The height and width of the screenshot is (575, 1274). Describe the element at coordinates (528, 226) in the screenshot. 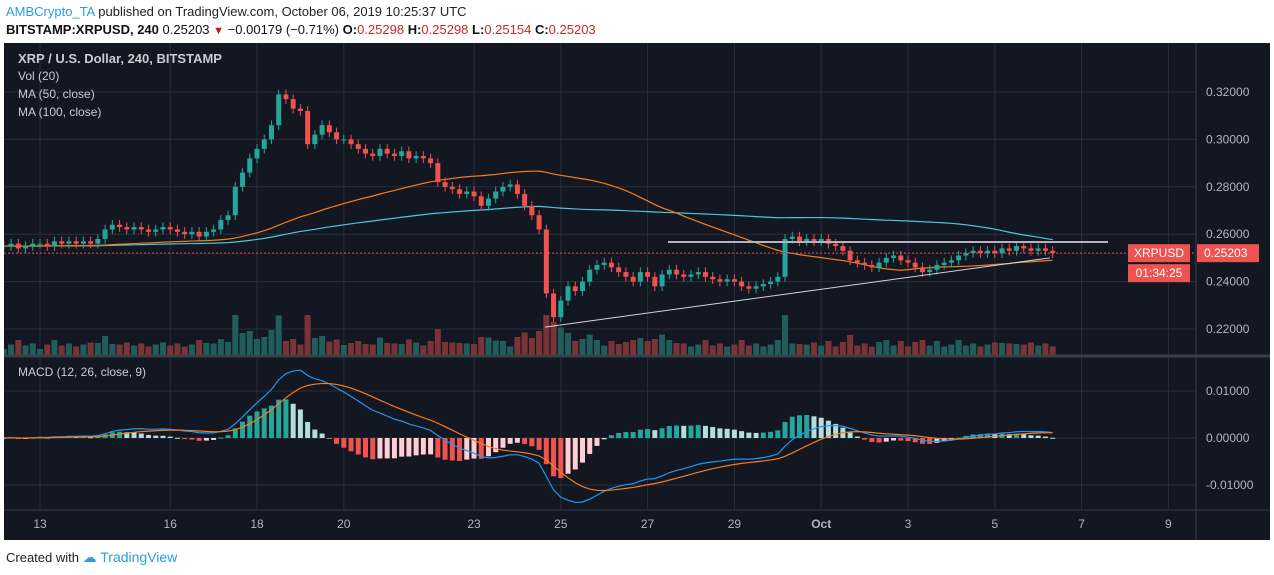

I see `ma100-line` at that location.